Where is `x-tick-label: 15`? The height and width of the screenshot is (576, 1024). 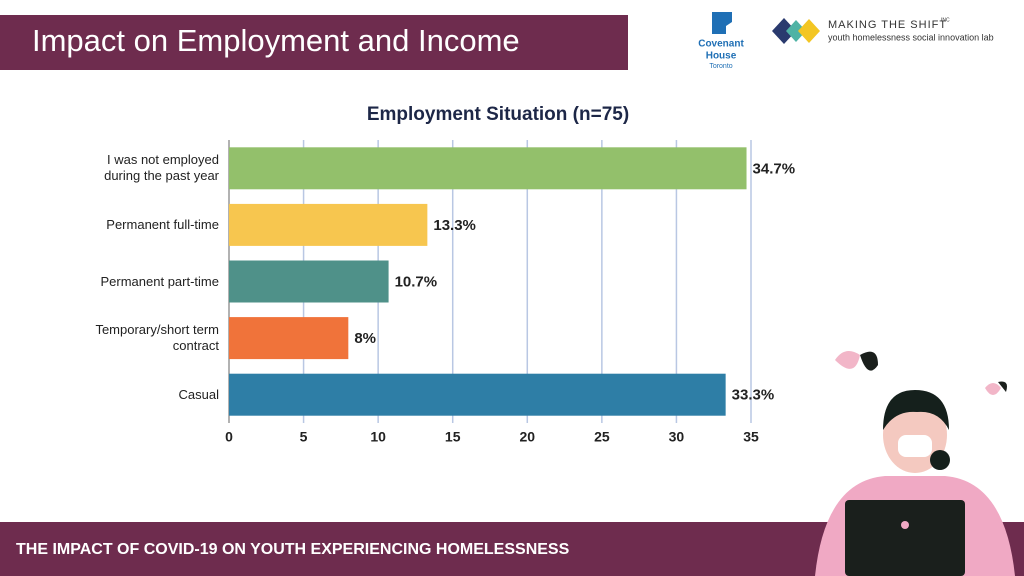 x-tick-label: 15 is located at coordinates (453, 437).